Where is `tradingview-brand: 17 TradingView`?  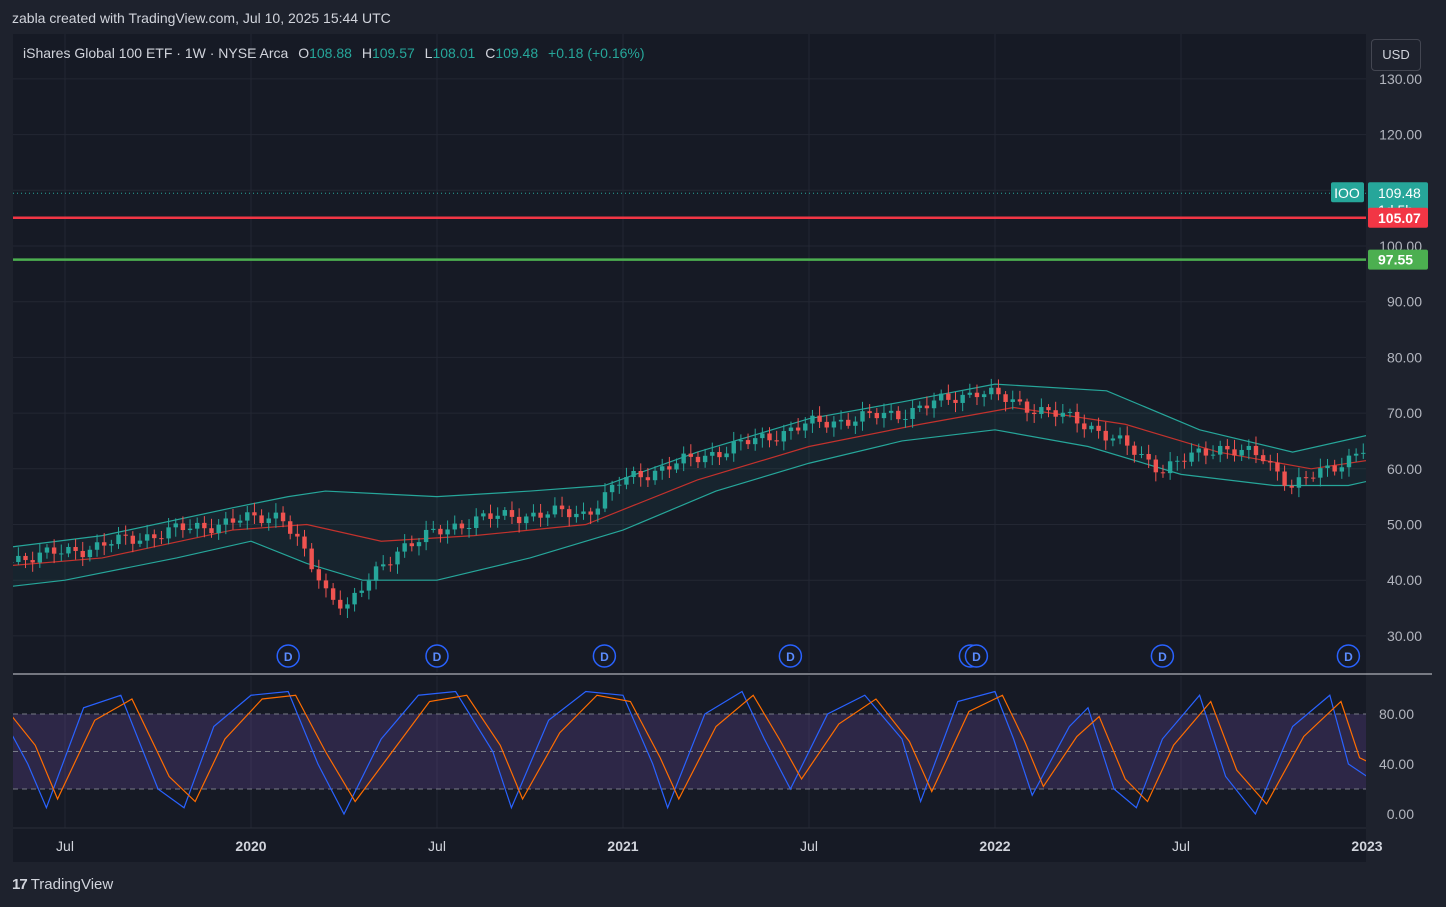
tradingview-brand: 17 TradingView is located at coordinates (62, 884).